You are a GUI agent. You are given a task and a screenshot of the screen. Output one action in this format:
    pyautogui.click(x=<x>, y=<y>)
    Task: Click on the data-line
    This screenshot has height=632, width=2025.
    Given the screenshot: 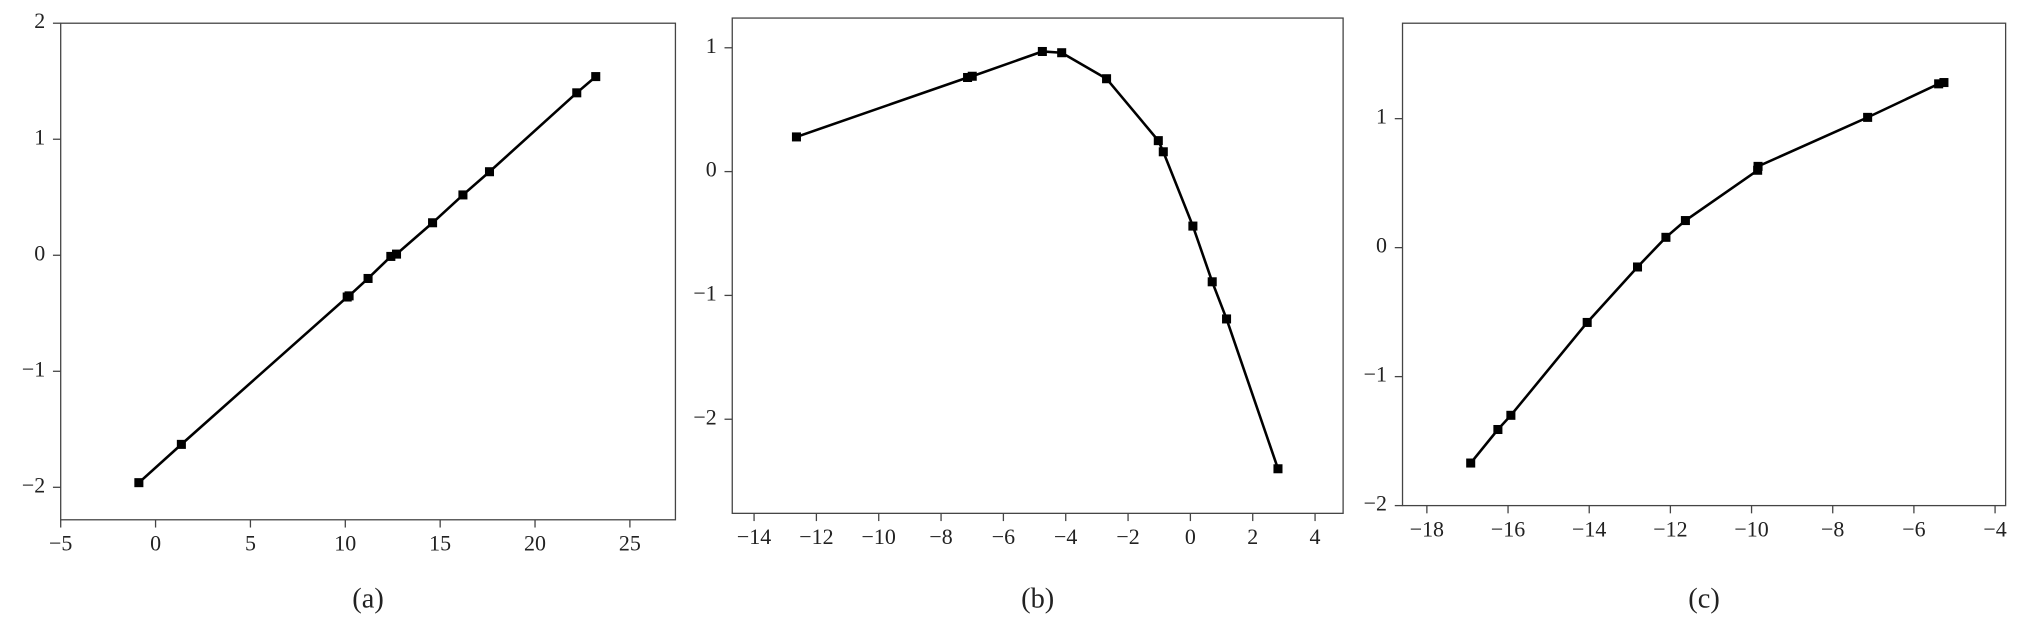 What is the action you would take?
    pyautogui.click(x=1707, y=272)
    